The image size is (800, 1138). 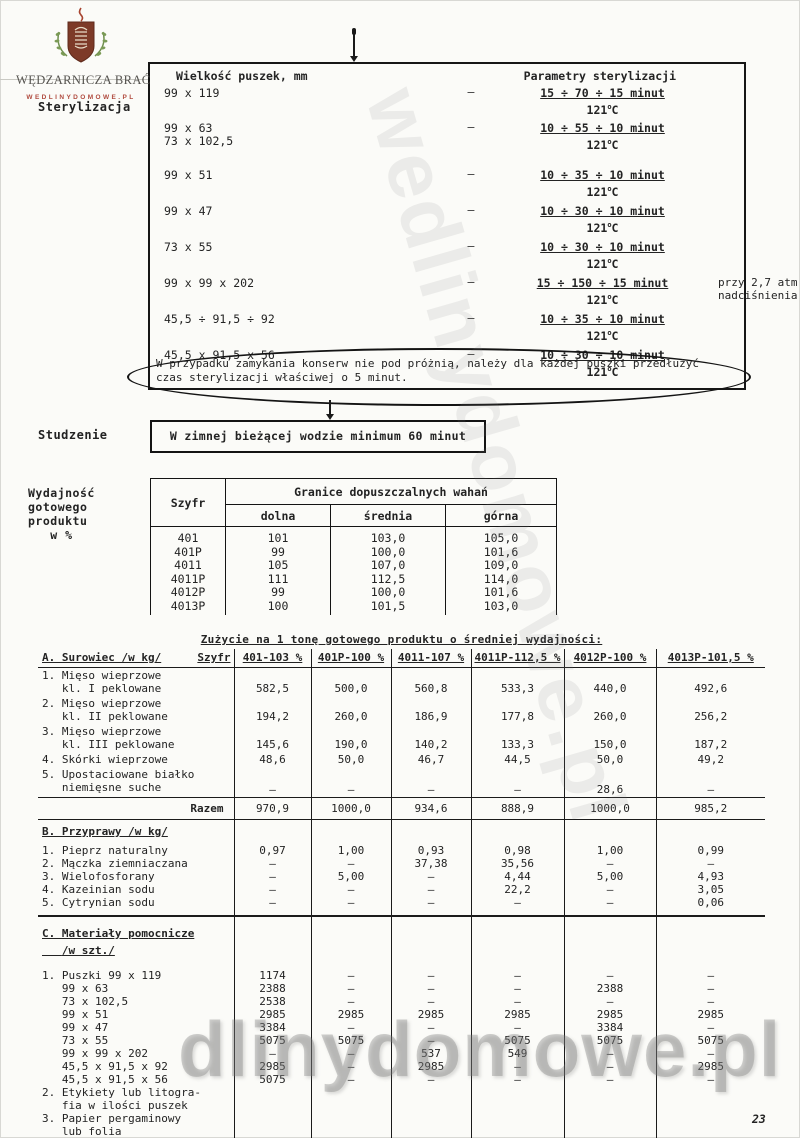 I want to click on cell-value: 5,00, so click(x=350, y=876).